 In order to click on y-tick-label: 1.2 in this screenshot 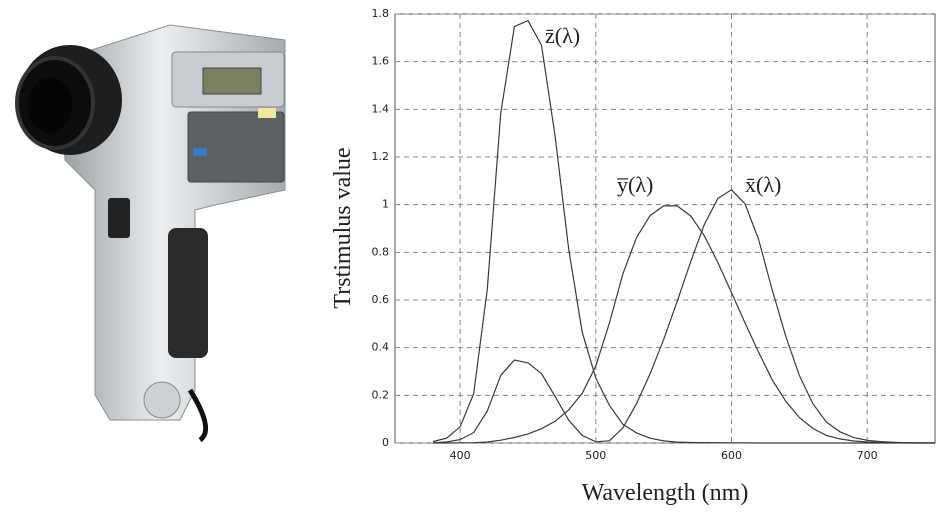, I will do `click(381, 156)`.